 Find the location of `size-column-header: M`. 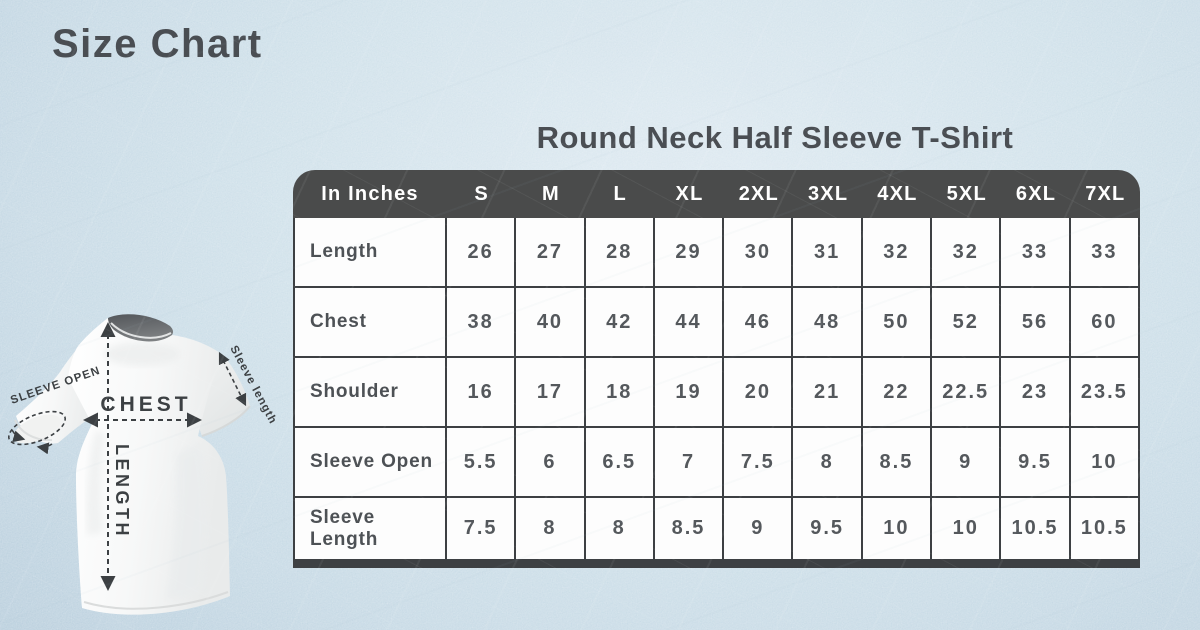

size-column-header: M is located at coordinates (551, 194).